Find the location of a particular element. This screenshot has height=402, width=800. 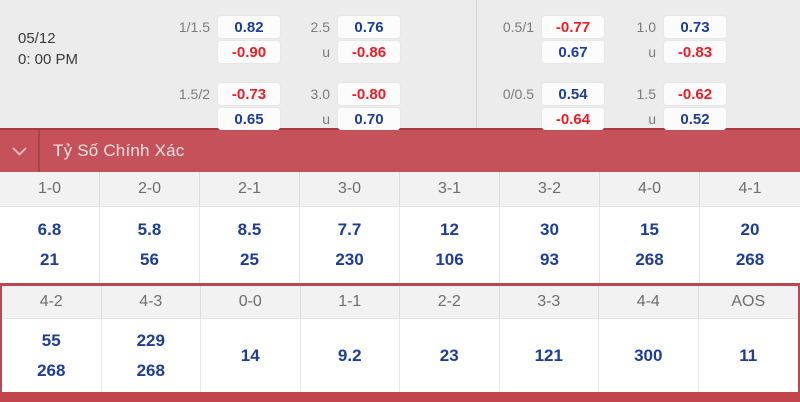

score-column-header: 2-0 is located at coordinates (150, 189).